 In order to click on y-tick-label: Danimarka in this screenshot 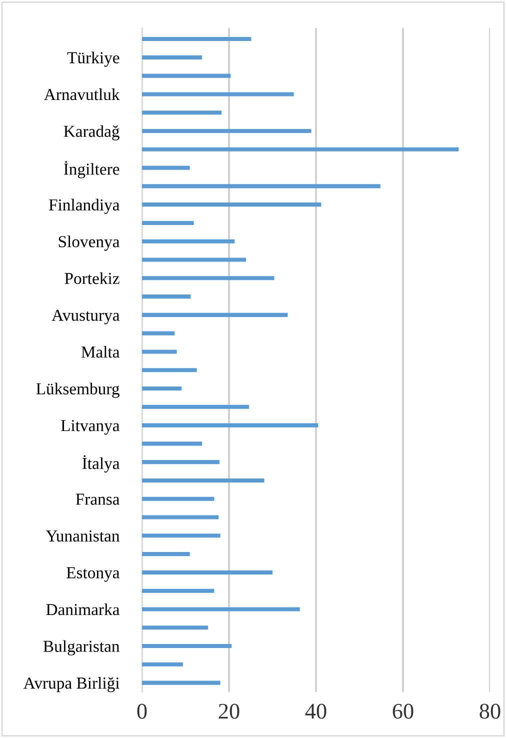, I will do `click(83, 609)`.